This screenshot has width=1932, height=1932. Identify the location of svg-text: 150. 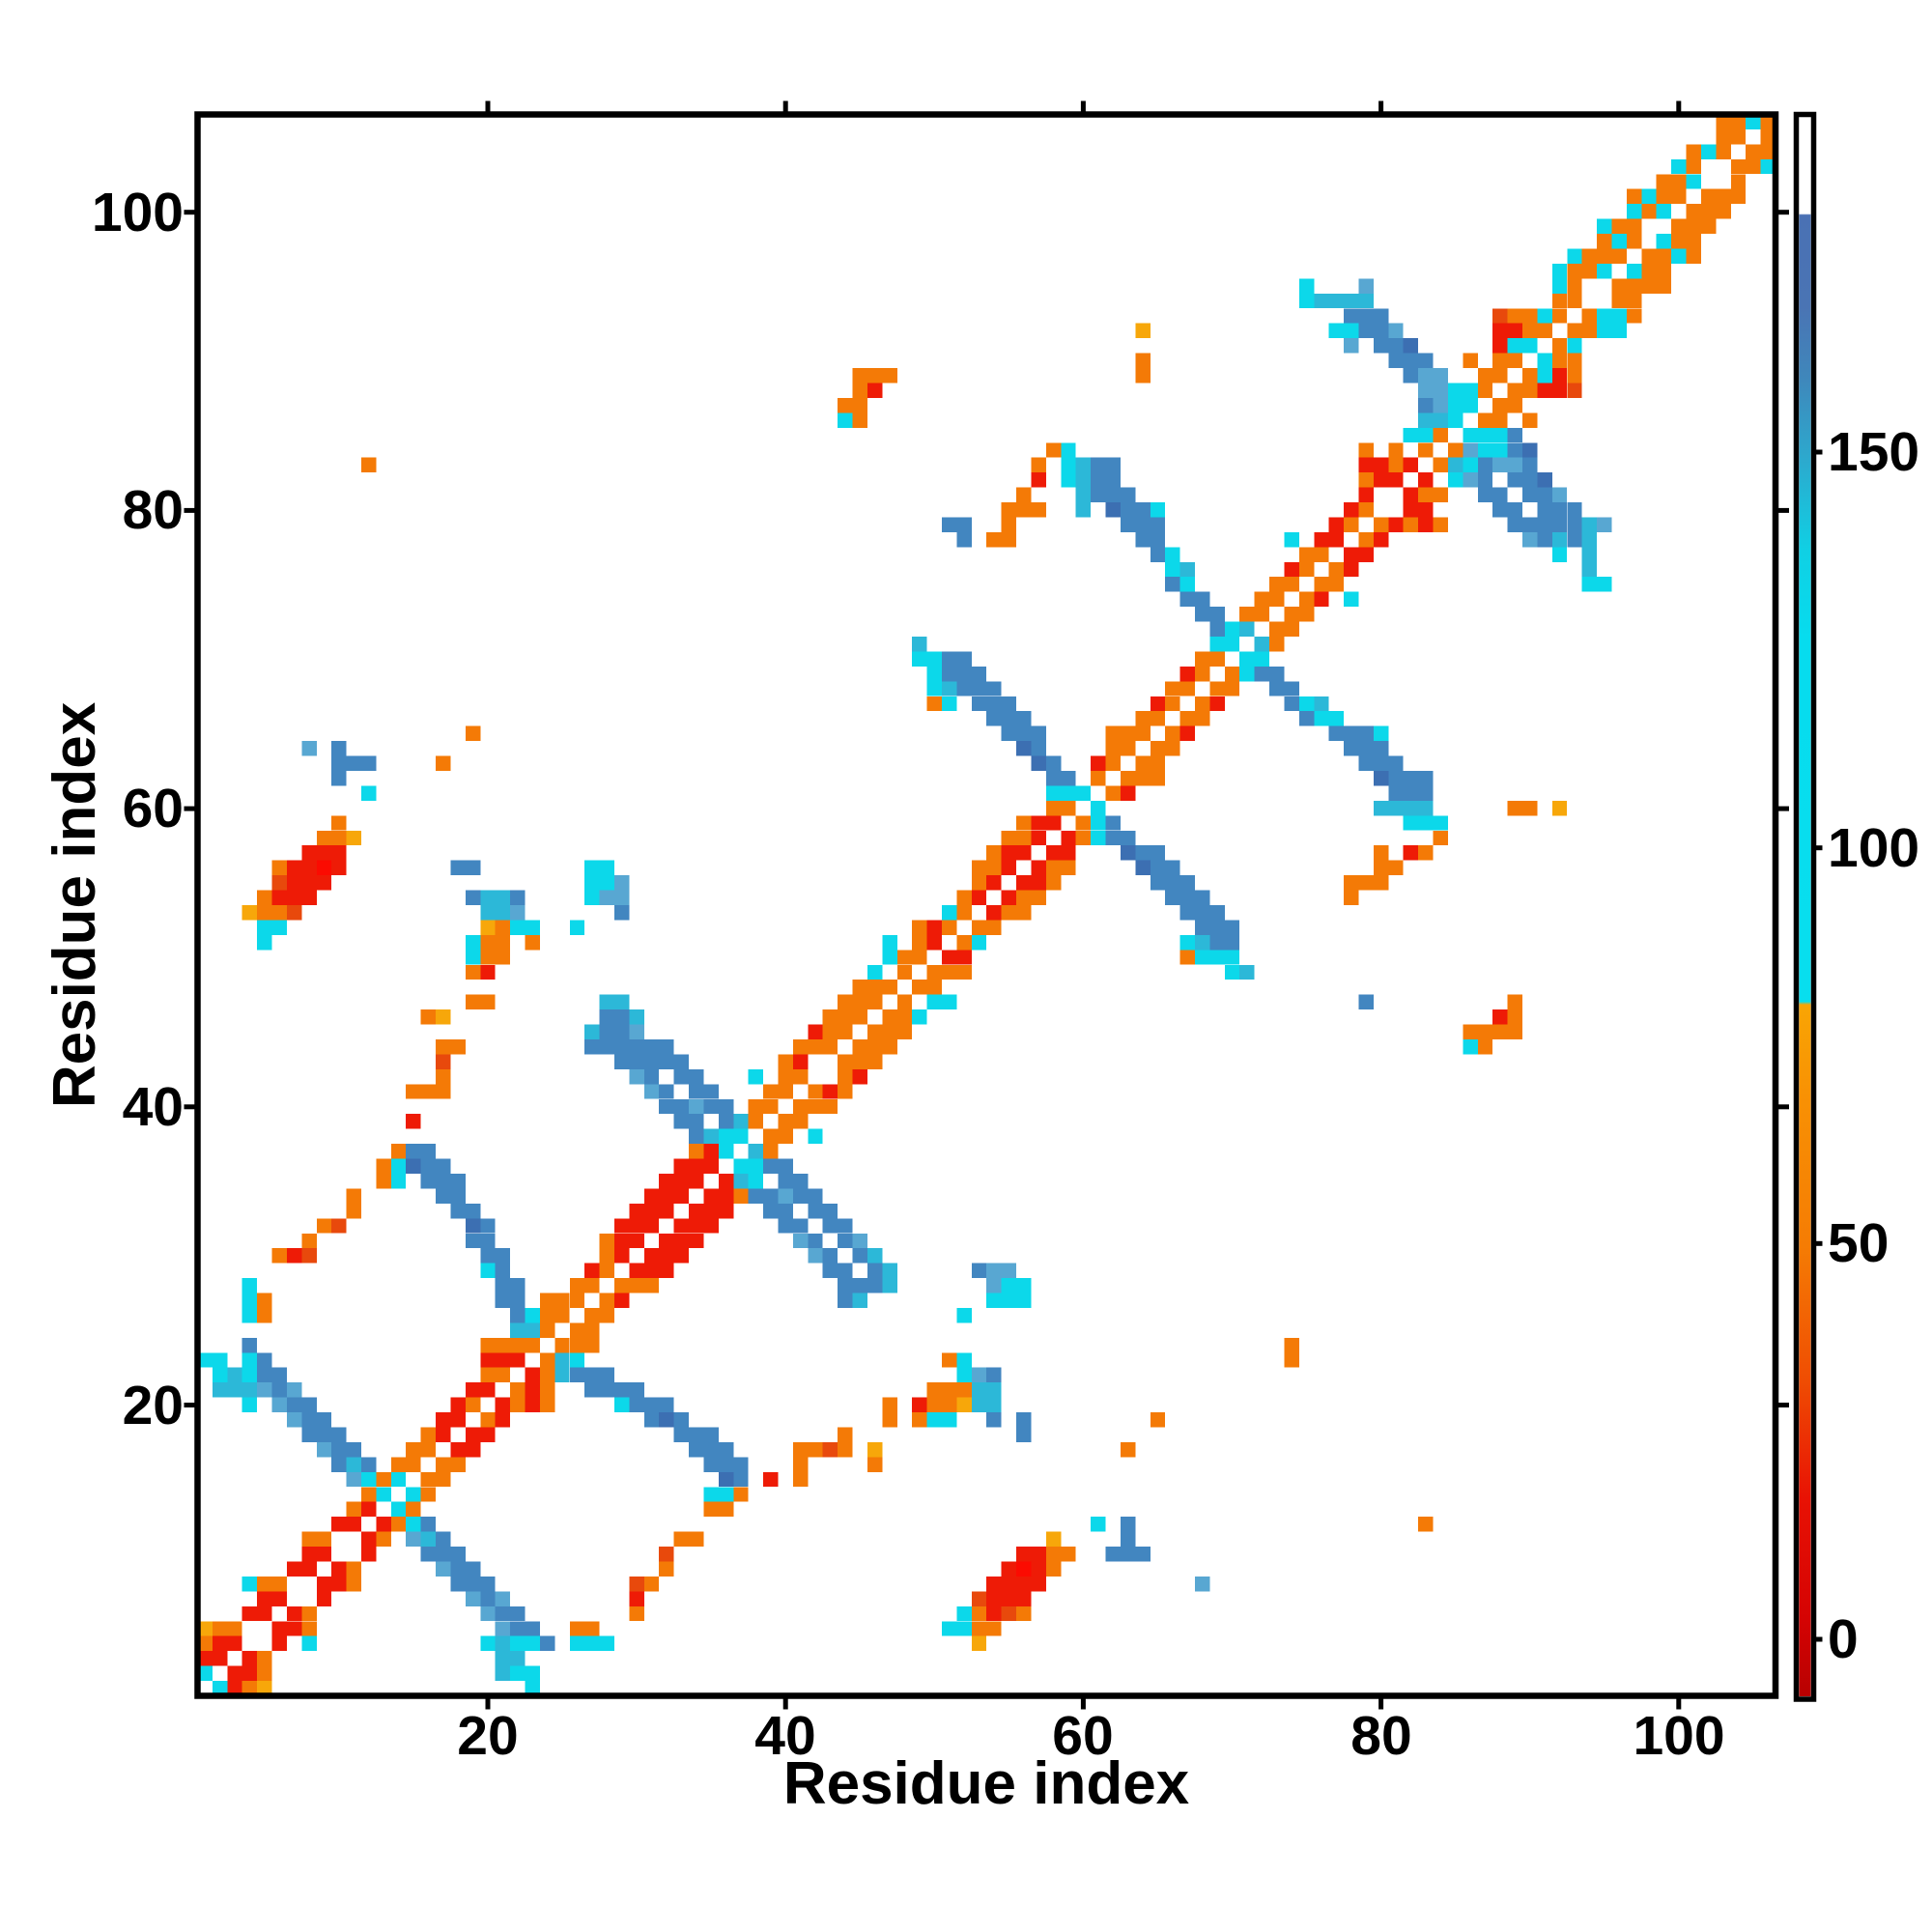
(1873, 452).